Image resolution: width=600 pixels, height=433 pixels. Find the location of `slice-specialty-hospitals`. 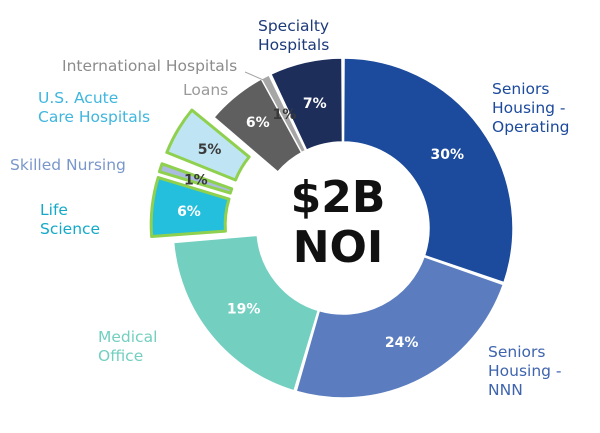

slice-specialty-hospitals is located at coordinates (307, 104).